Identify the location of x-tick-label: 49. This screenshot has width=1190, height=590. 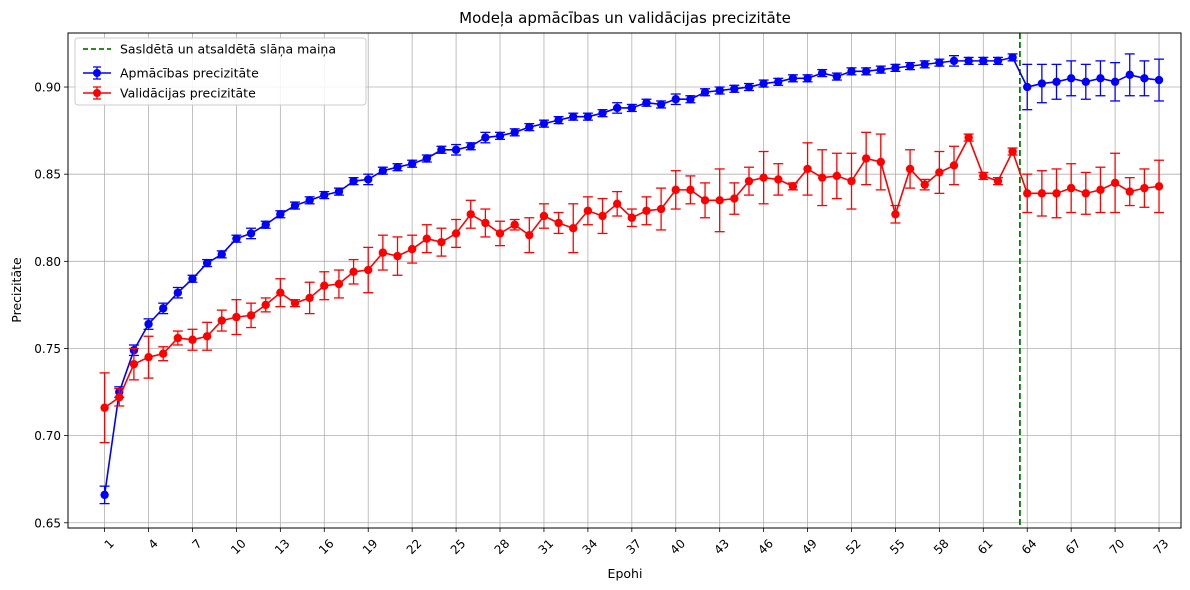
(809, 546).